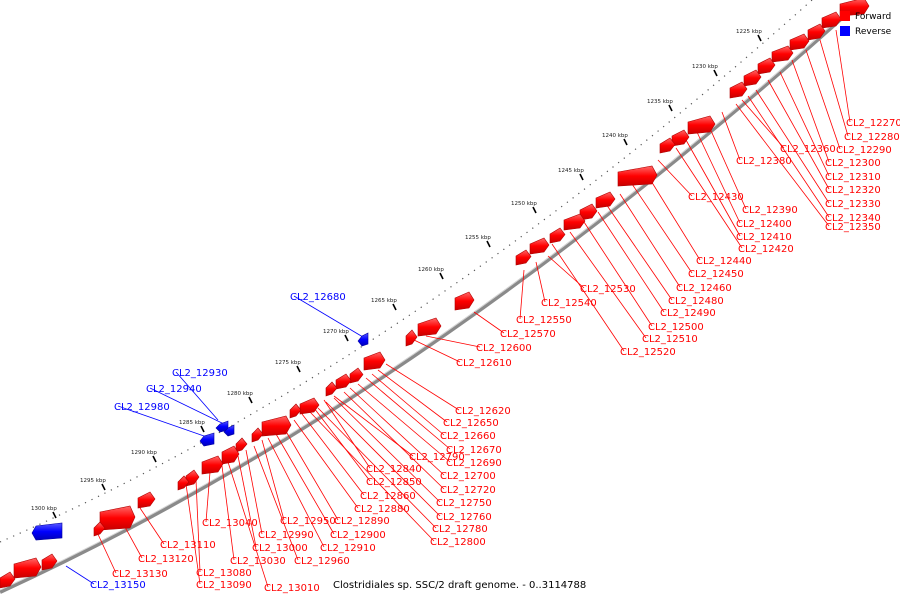  What do you see at coordinates (474, 463) in the screenshot?
I see `gene-label-cl2-12690: CL2_12690` at bounding box center [474, 463].